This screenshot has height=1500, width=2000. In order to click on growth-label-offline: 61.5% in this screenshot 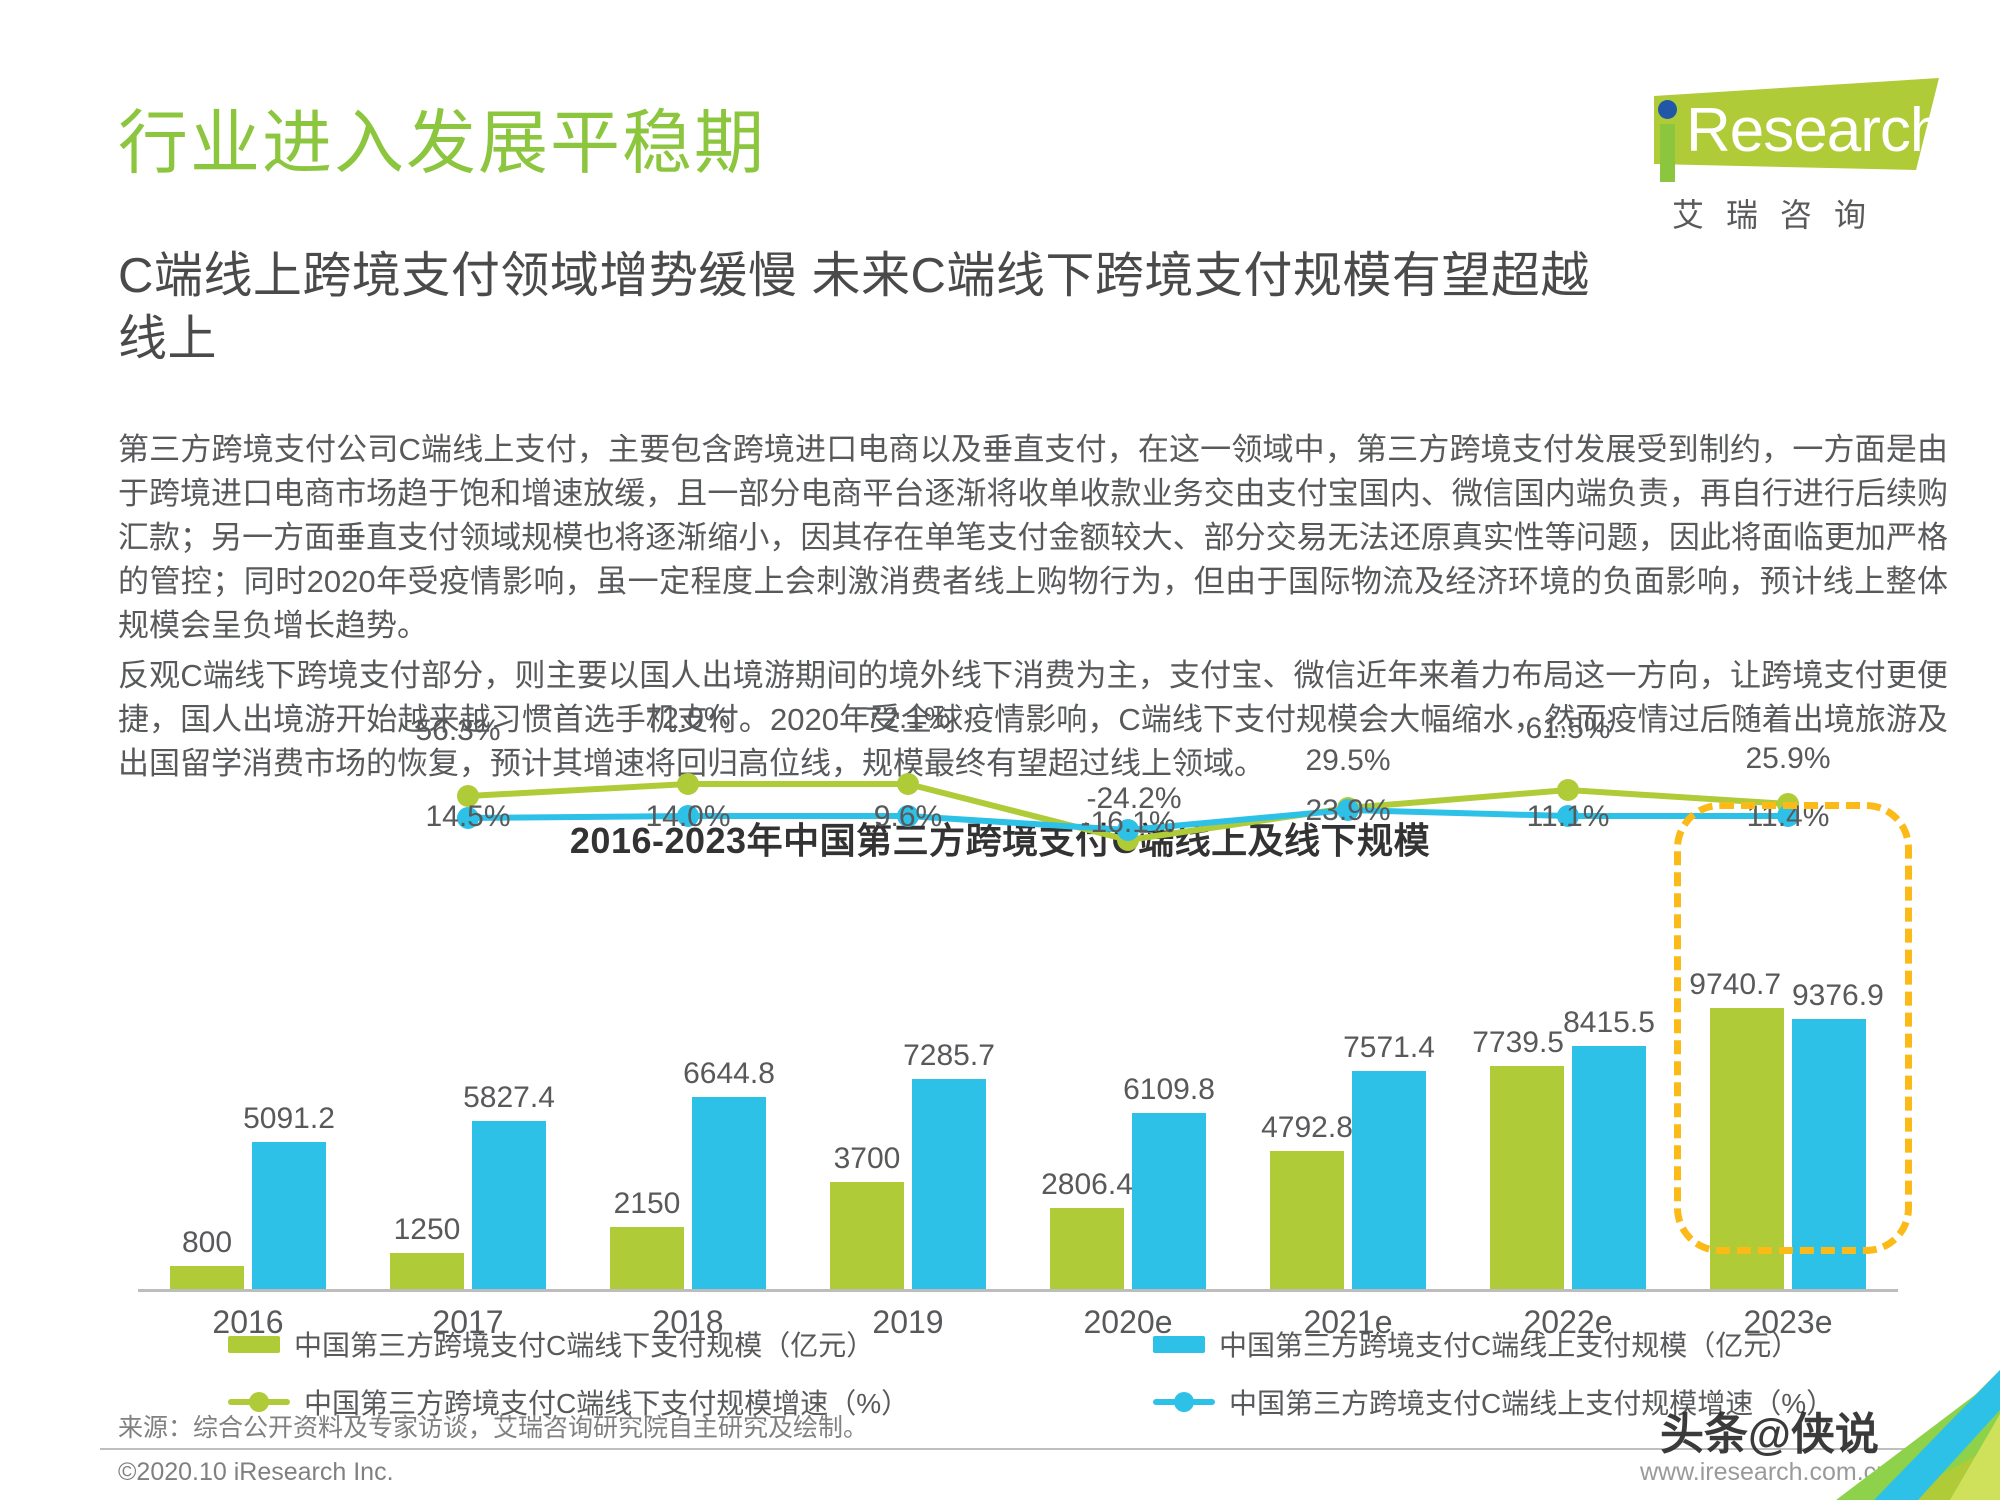, I will do `click(1568, 728)`.